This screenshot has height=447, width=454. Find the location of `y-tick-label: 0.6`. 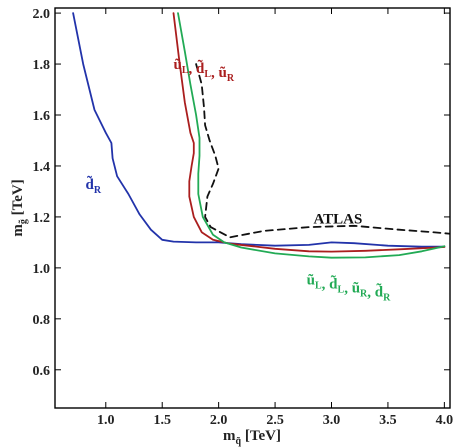

y-tick-label: 0.6 is located at coordinates (42, 371).